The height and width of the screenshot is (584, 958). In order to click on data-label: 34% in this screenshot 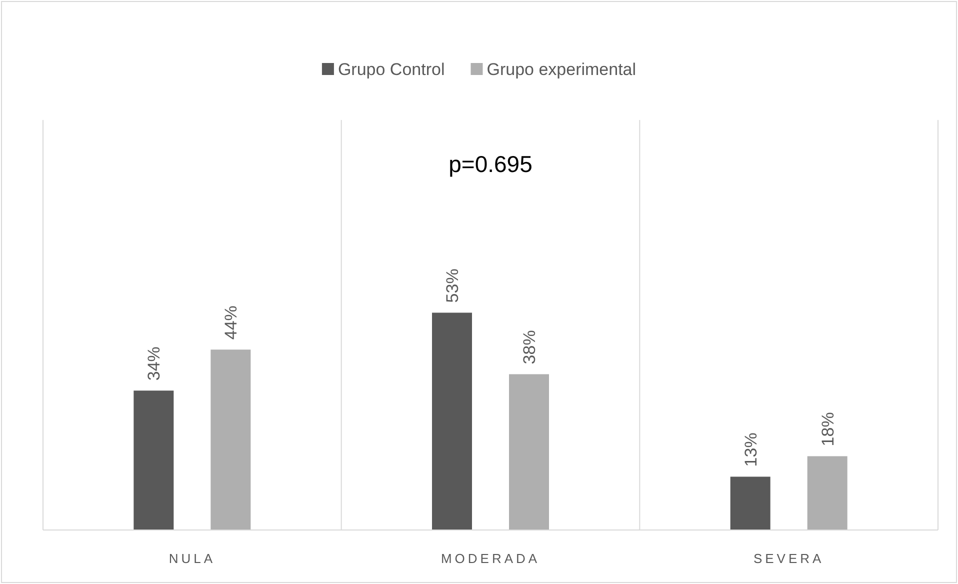, I will do `click(154, 363)`.